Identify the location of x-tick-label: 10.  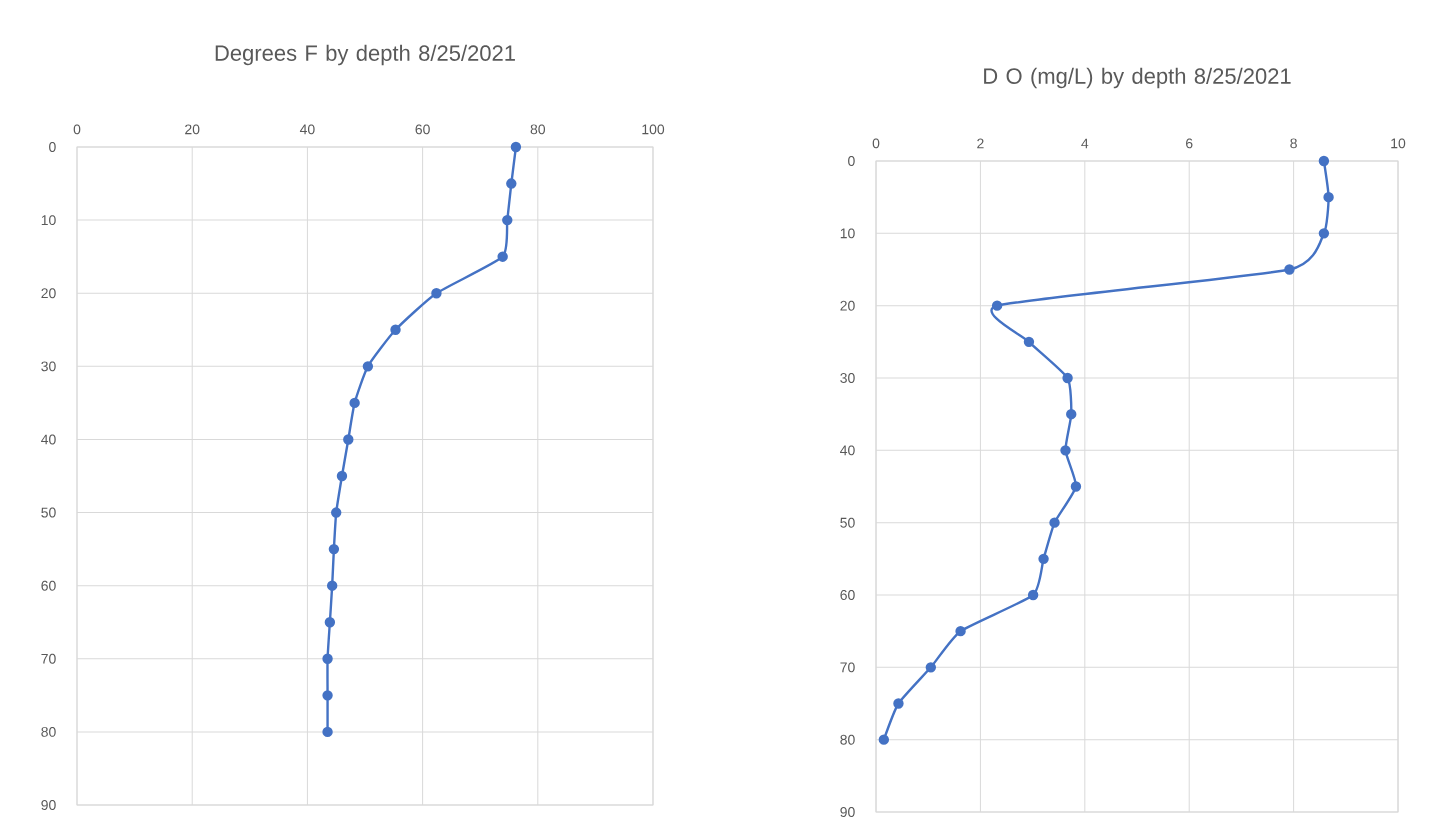
(1398, 143).